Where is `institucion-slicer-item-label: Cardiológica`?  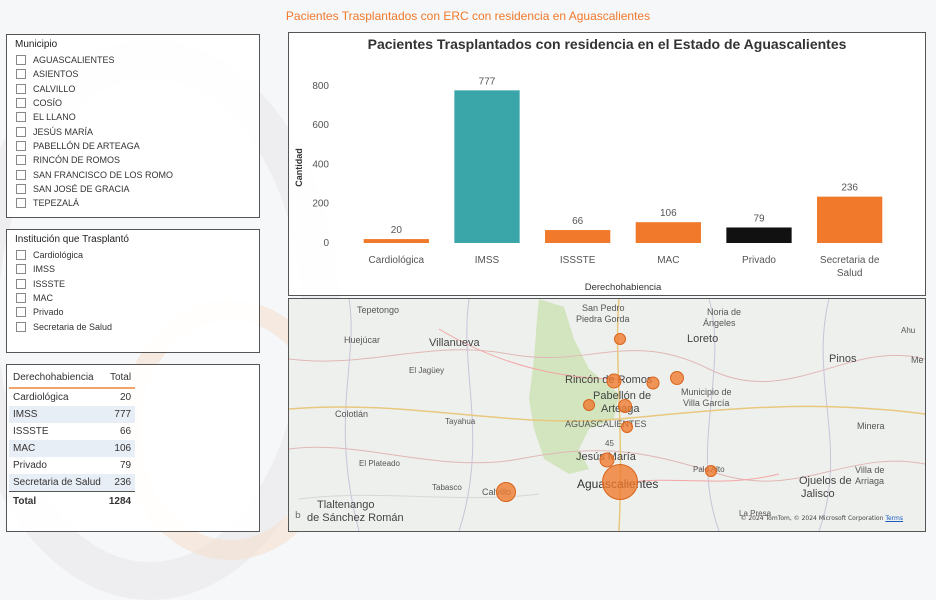
institucion-slicer-item-label: Cardiológica is located at coordinates (58, 255).